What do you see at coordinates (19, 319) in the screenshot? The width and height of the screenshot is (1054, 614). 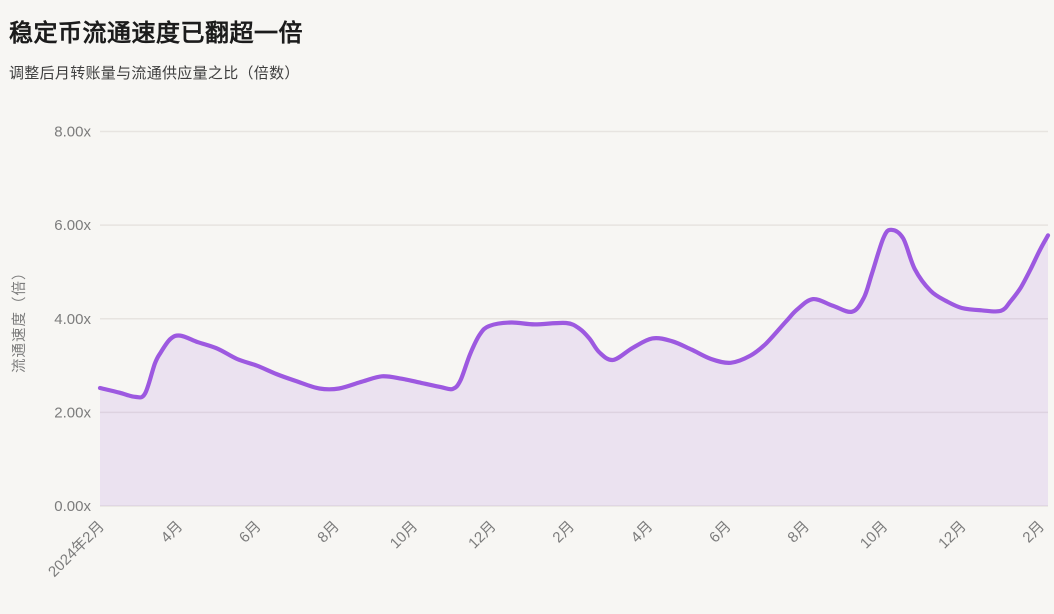 I see `y-axis-title: 流通速度（倍）` at bounding box center [19, 319].